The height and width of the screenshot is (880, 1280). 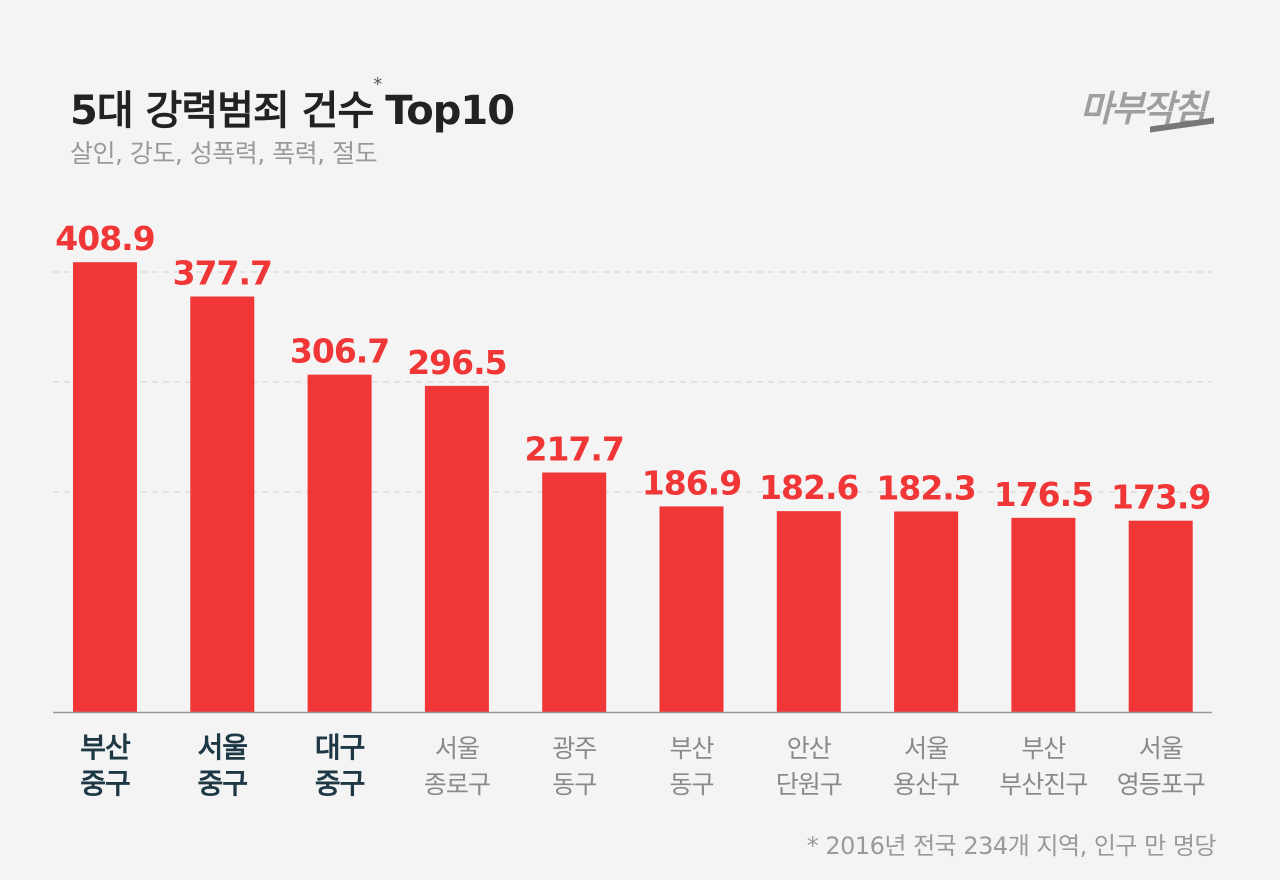 I want to click on brand-logo: 마부작침, so click(x=1143, y=109).